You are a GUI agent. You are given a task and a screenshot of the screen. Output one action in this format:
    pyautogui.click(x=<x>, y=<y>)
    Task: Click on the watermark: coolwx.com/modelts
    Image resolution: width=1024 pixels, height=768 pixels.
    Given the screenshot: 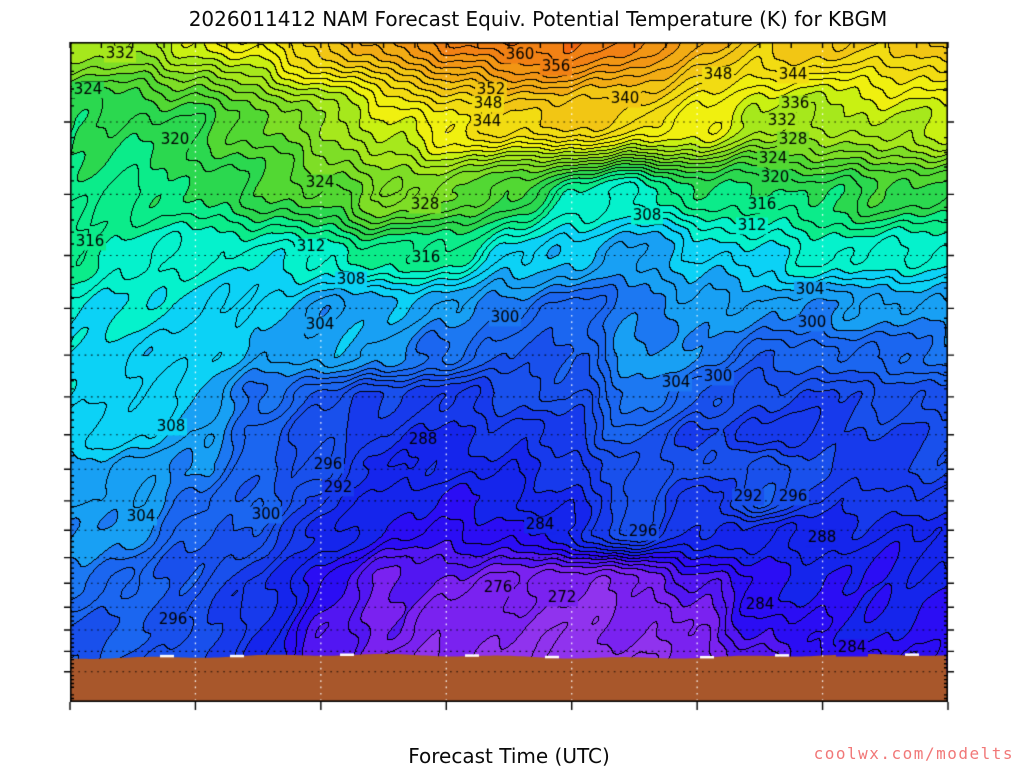 What is the action you would take?
    pyautogui.click(x=913, y=753)
    